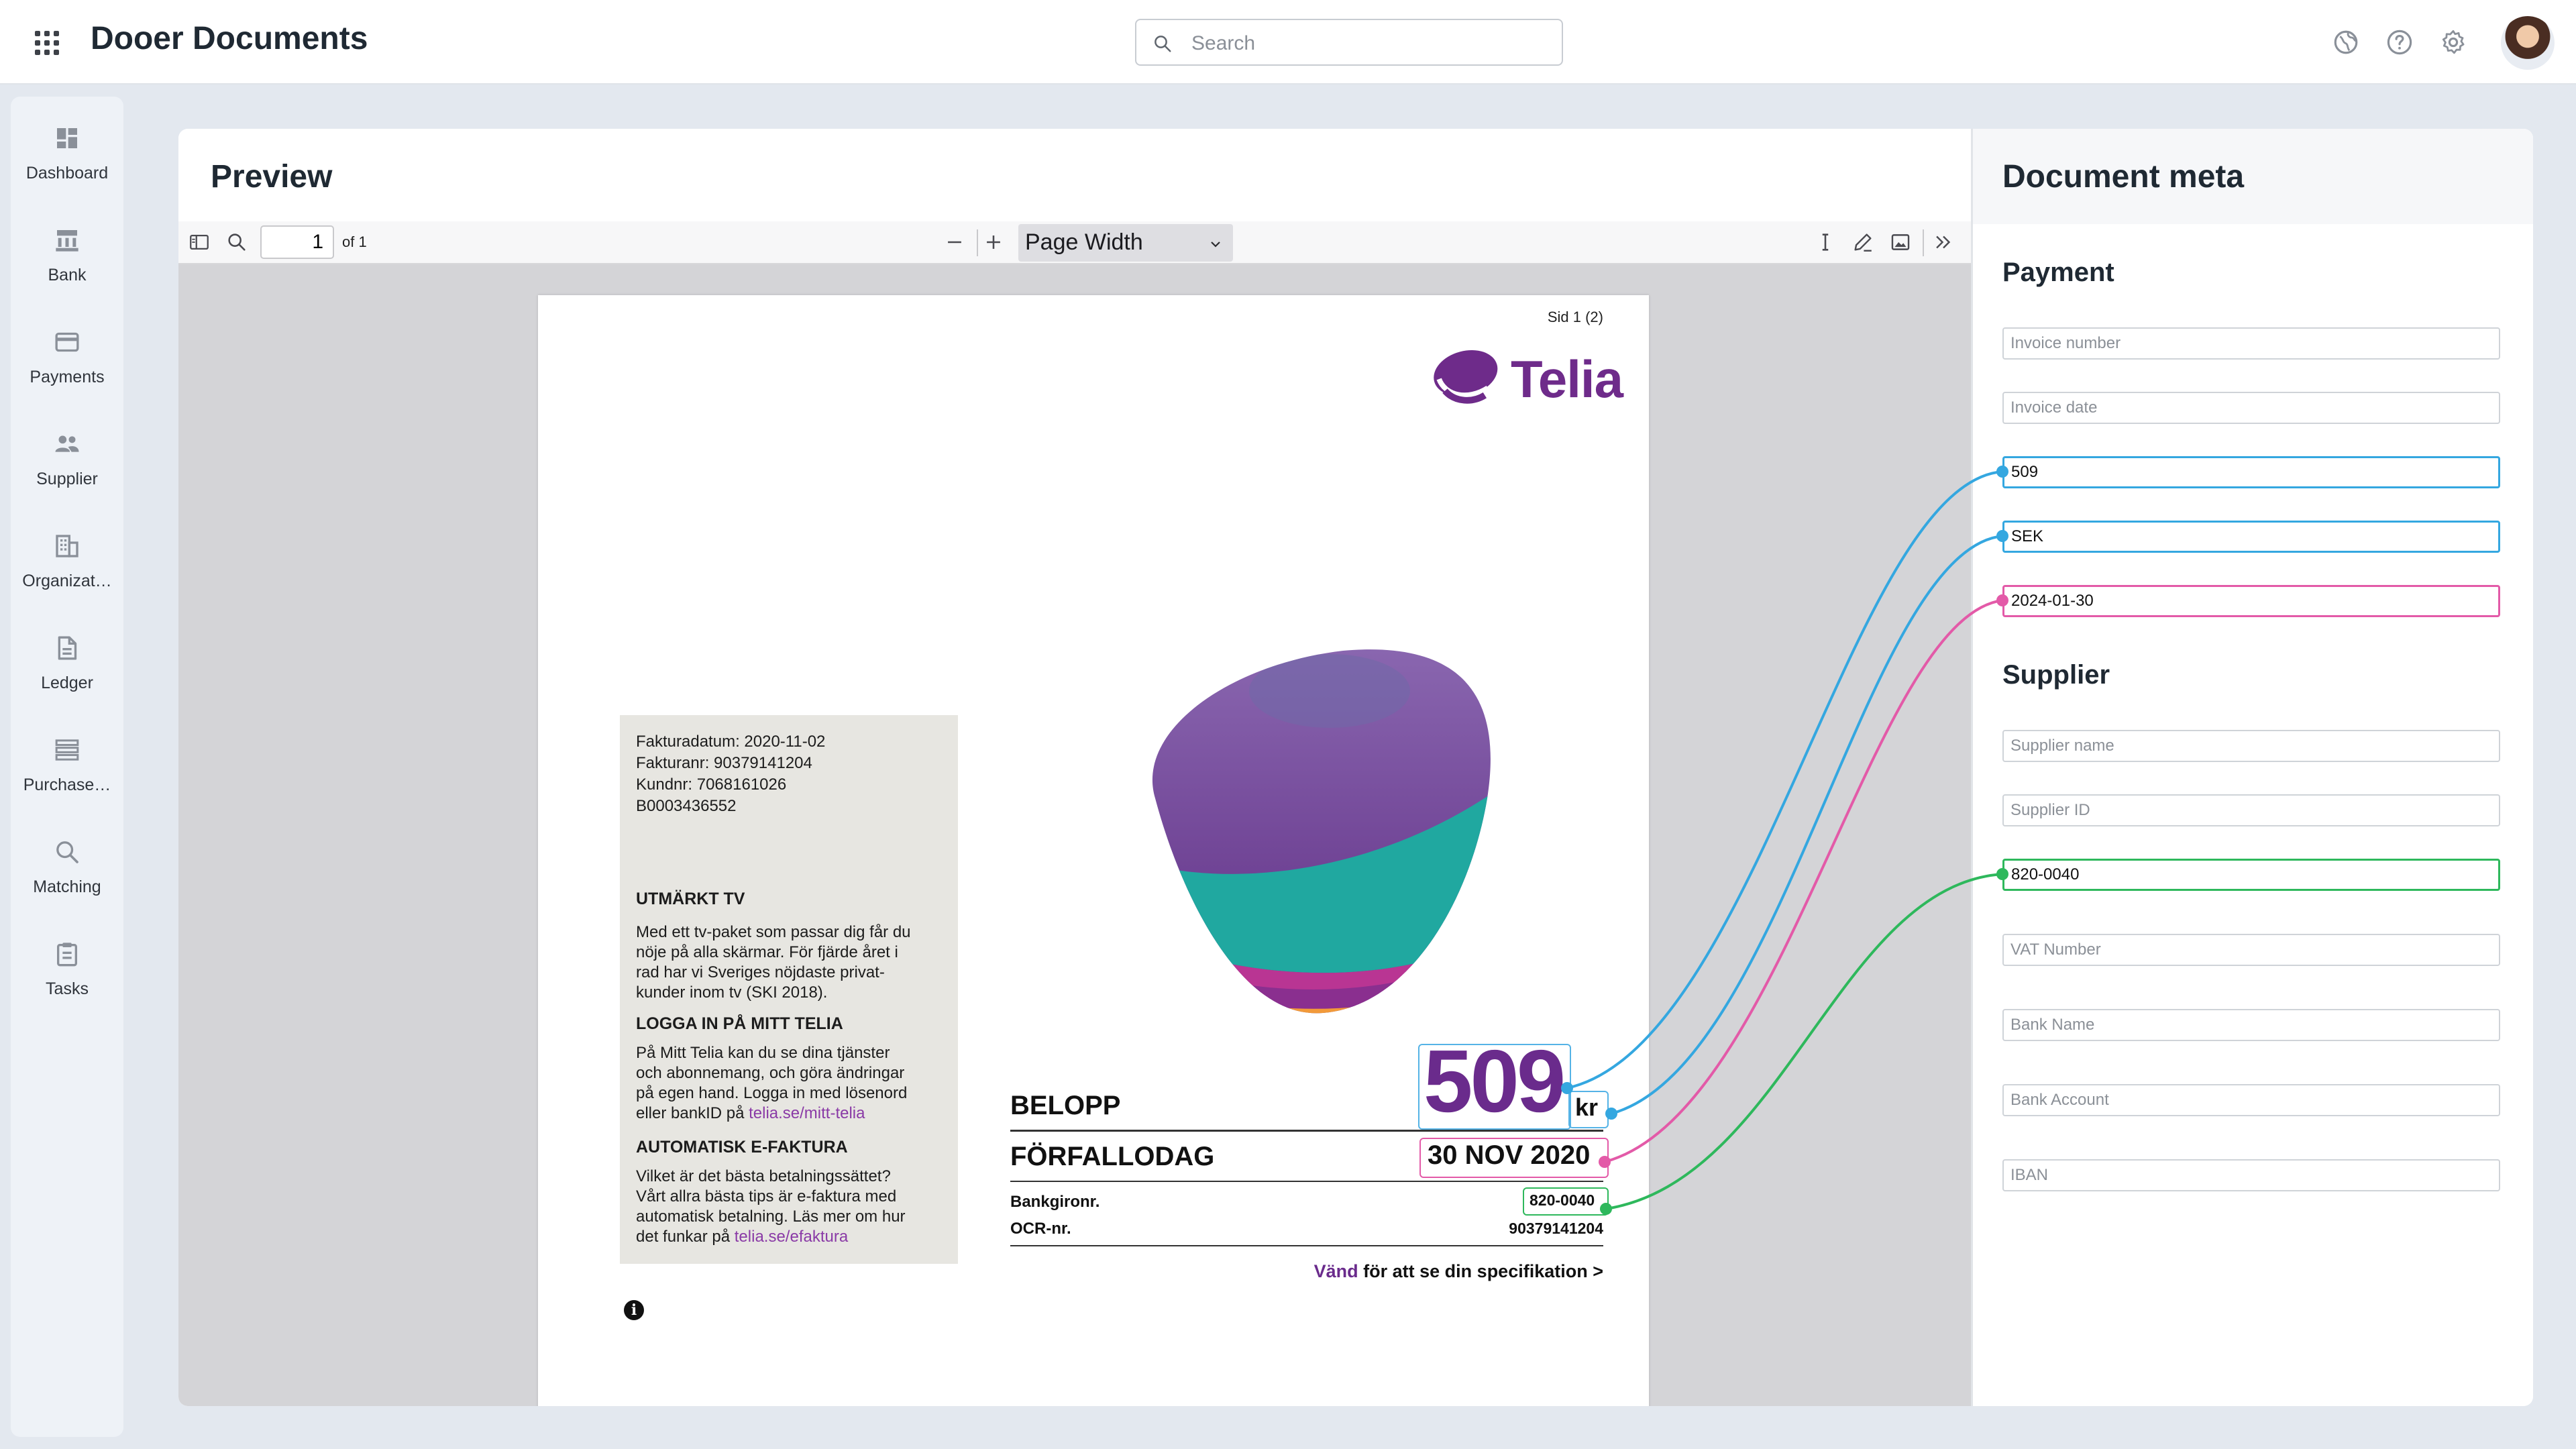 This screenshot has width=2576, height=1449. What do you see at coordinates (1587, 1107) in the screenshot?
I see `currency-value: kr` at bounding box center [1587, 1107].